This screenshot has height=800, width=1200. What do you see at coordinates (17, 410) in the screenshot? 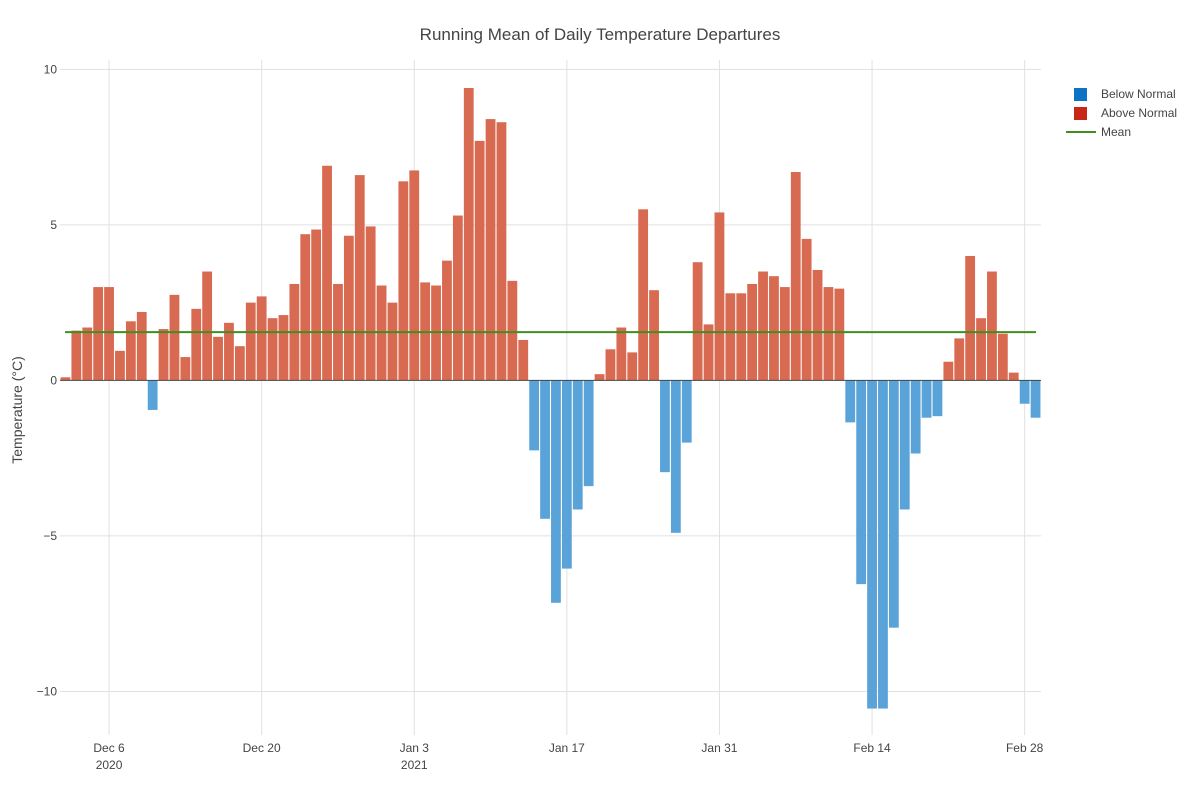
I see `y-axis-title: Temperature (°C)` at bounding box center [17, 410].